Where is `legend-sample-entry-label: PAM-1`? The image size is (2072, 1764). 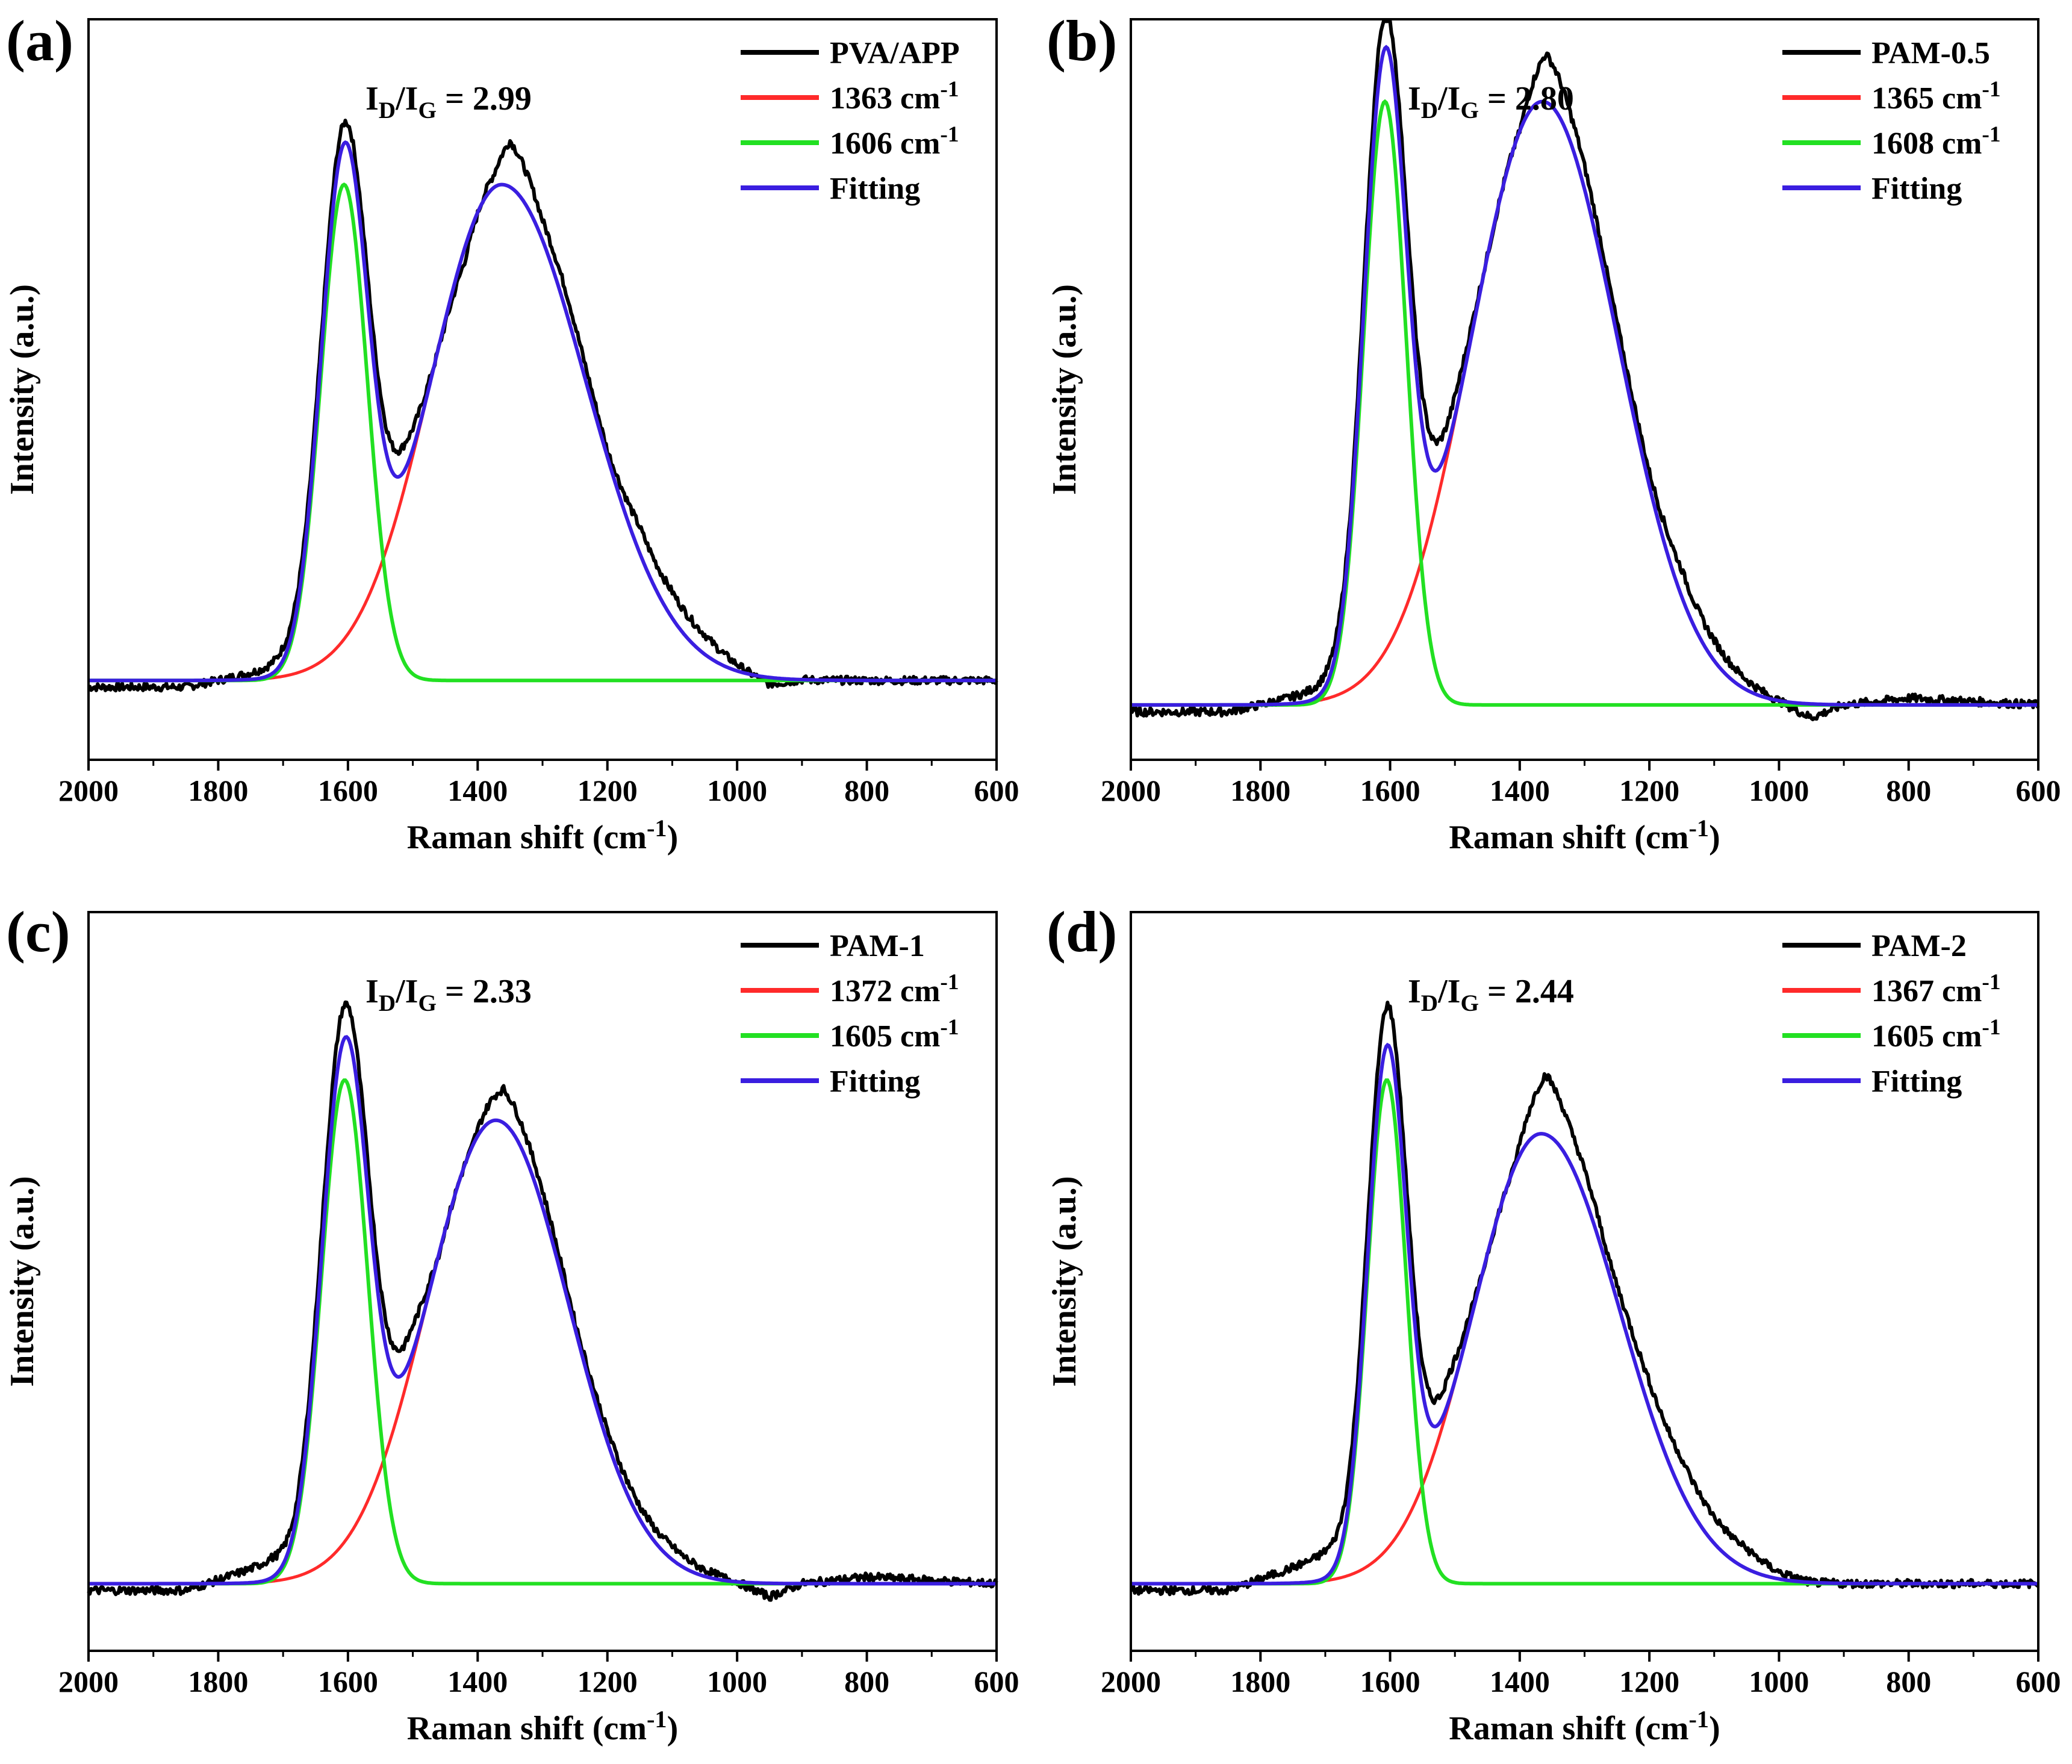
legend-sample-entry-label: PAM-1 is located at coordinates (878, 946).